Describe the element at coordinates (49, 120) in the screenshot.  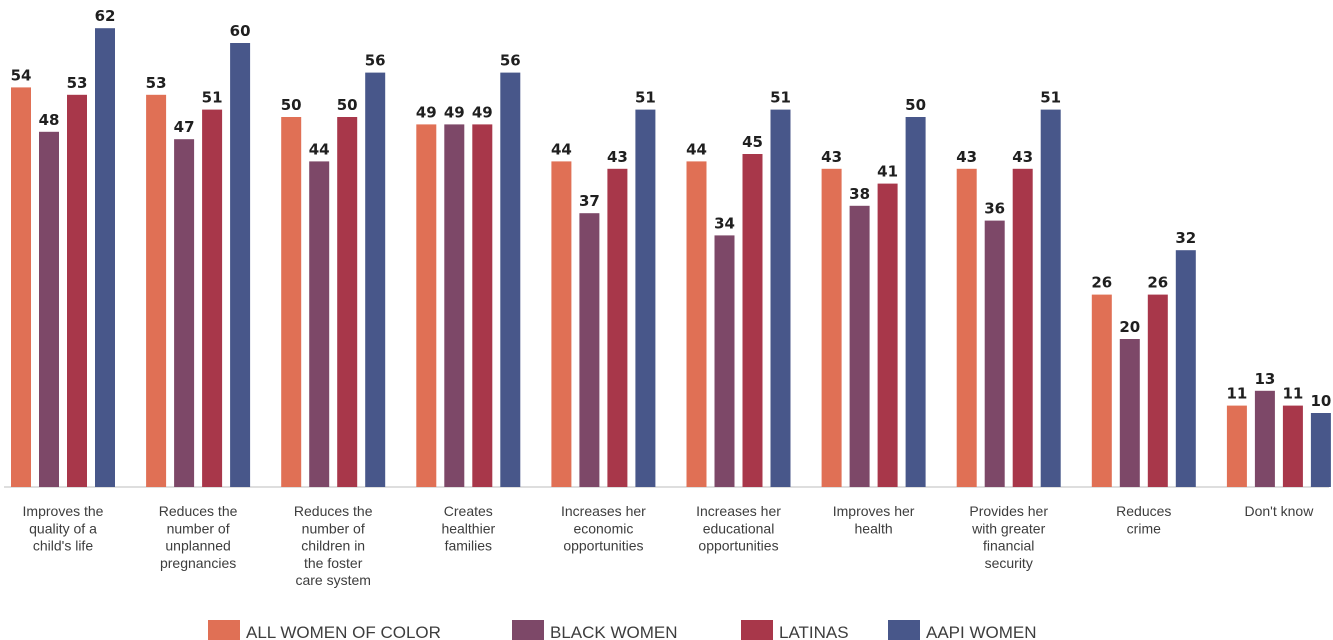
I see `value-label: 48` at that location.